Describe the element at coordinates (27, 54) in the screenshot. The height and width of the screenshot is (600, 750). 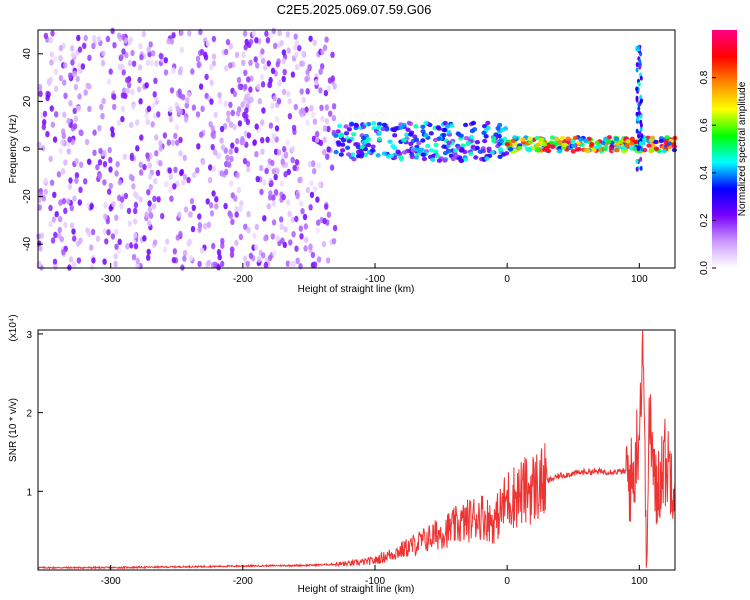
I see `spectrogram-y-tick-label: 40` at that location.